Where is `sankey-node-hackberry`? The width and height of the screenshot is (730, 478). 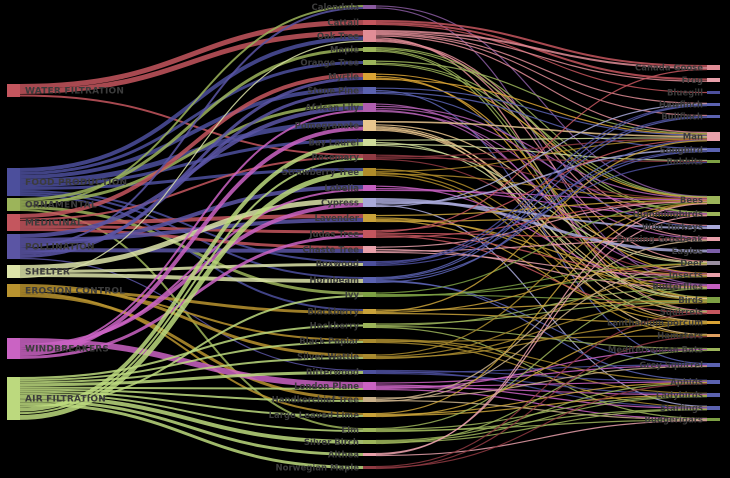 sankey-node-hackberry is located at coordinates (369, 325).